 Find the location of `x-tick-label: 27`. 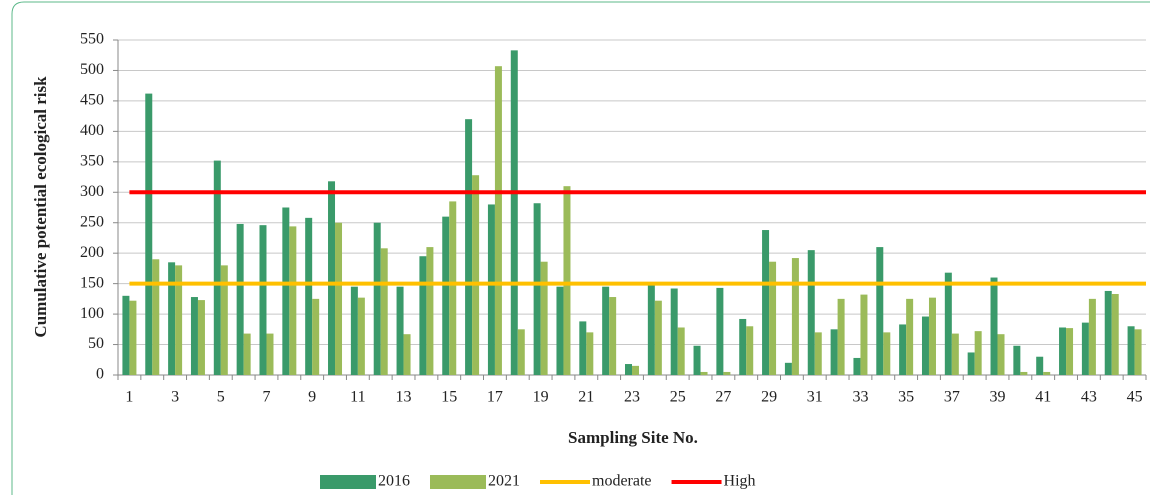

x-tick-label: 27 is located at coordinates (723, 397).